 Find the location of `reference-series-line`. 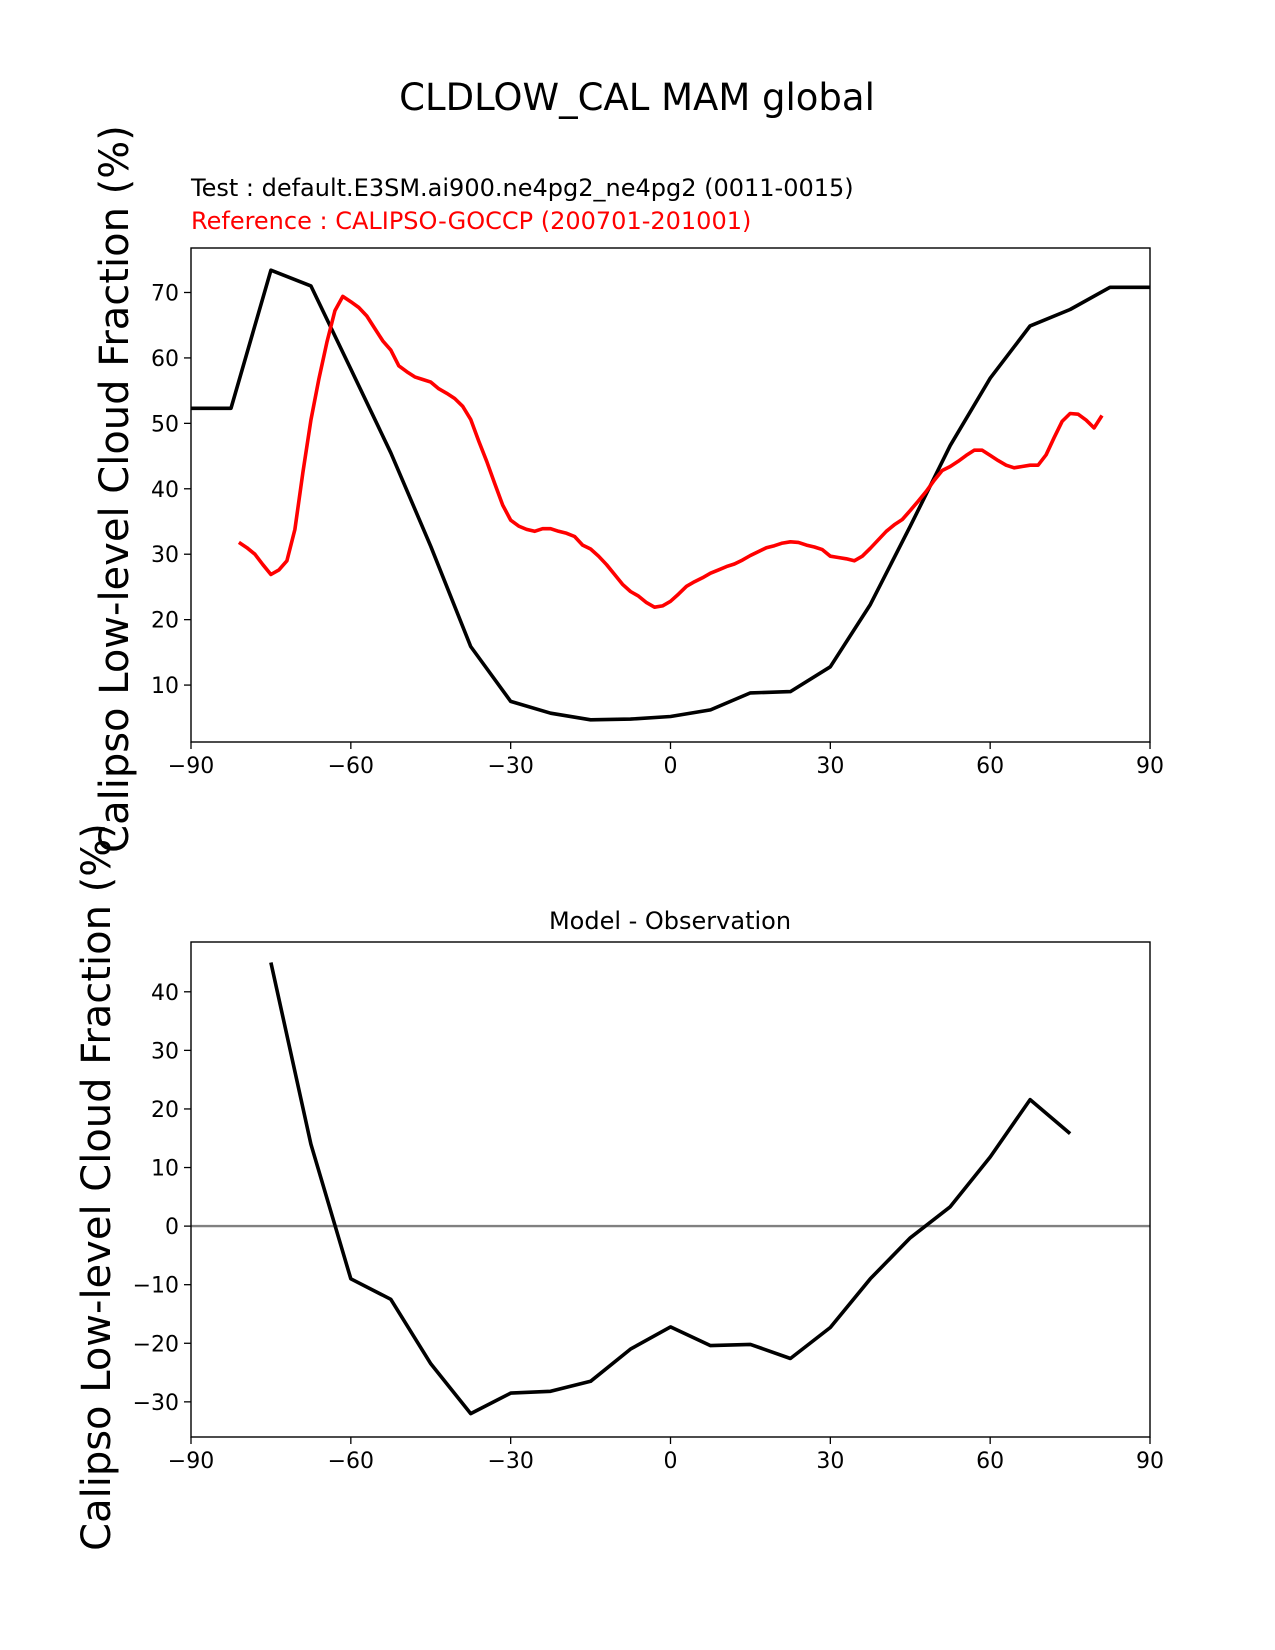

reference-series-line is located at coordinates (670, 452).